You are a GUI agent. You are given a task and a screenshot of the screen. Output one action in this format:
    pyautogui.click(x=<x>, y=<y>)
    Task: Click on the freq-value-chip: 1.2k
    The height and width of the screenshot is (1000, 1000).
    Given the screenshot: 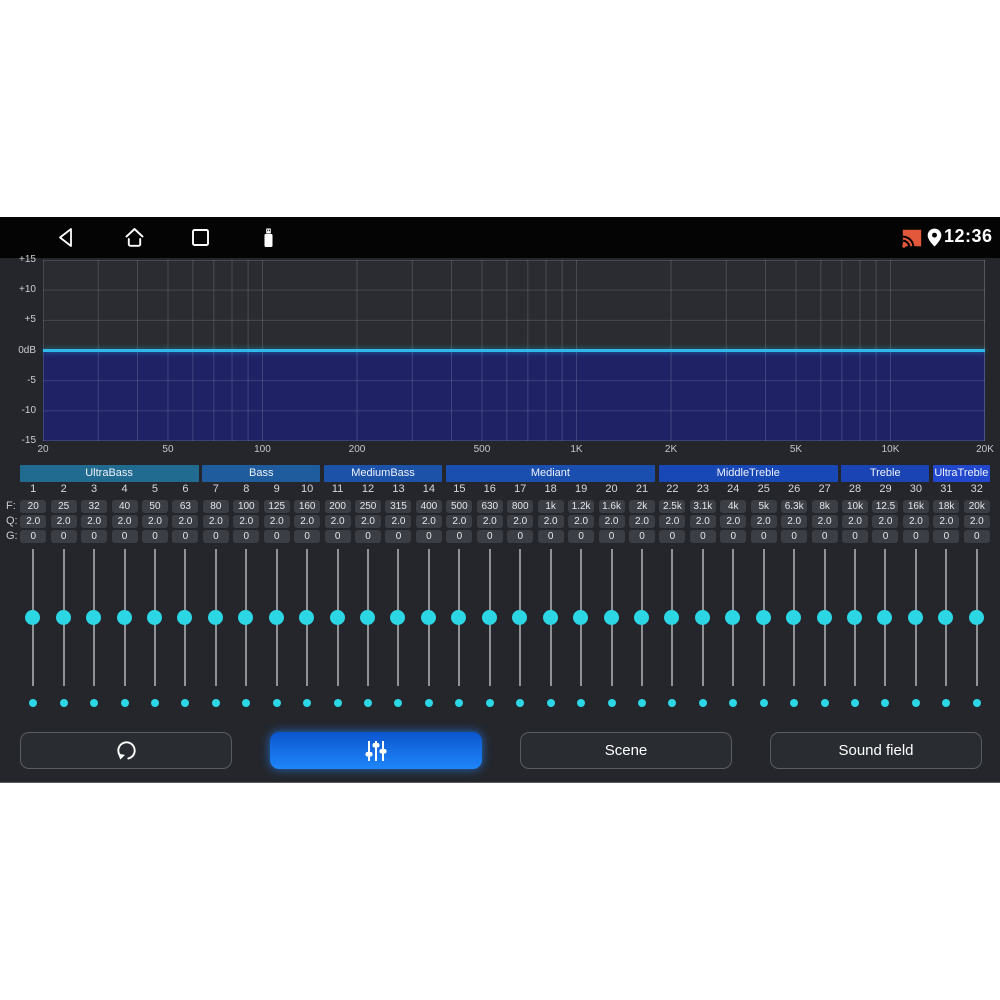 What is the action you would take?
    pyautogui.click(x=581, y=506)
    